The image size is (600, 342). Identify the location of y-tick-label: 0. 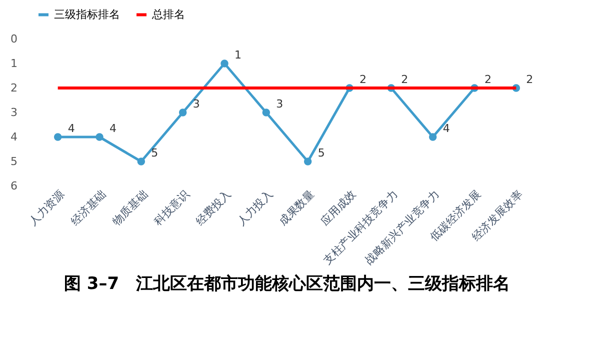
(14, 39).